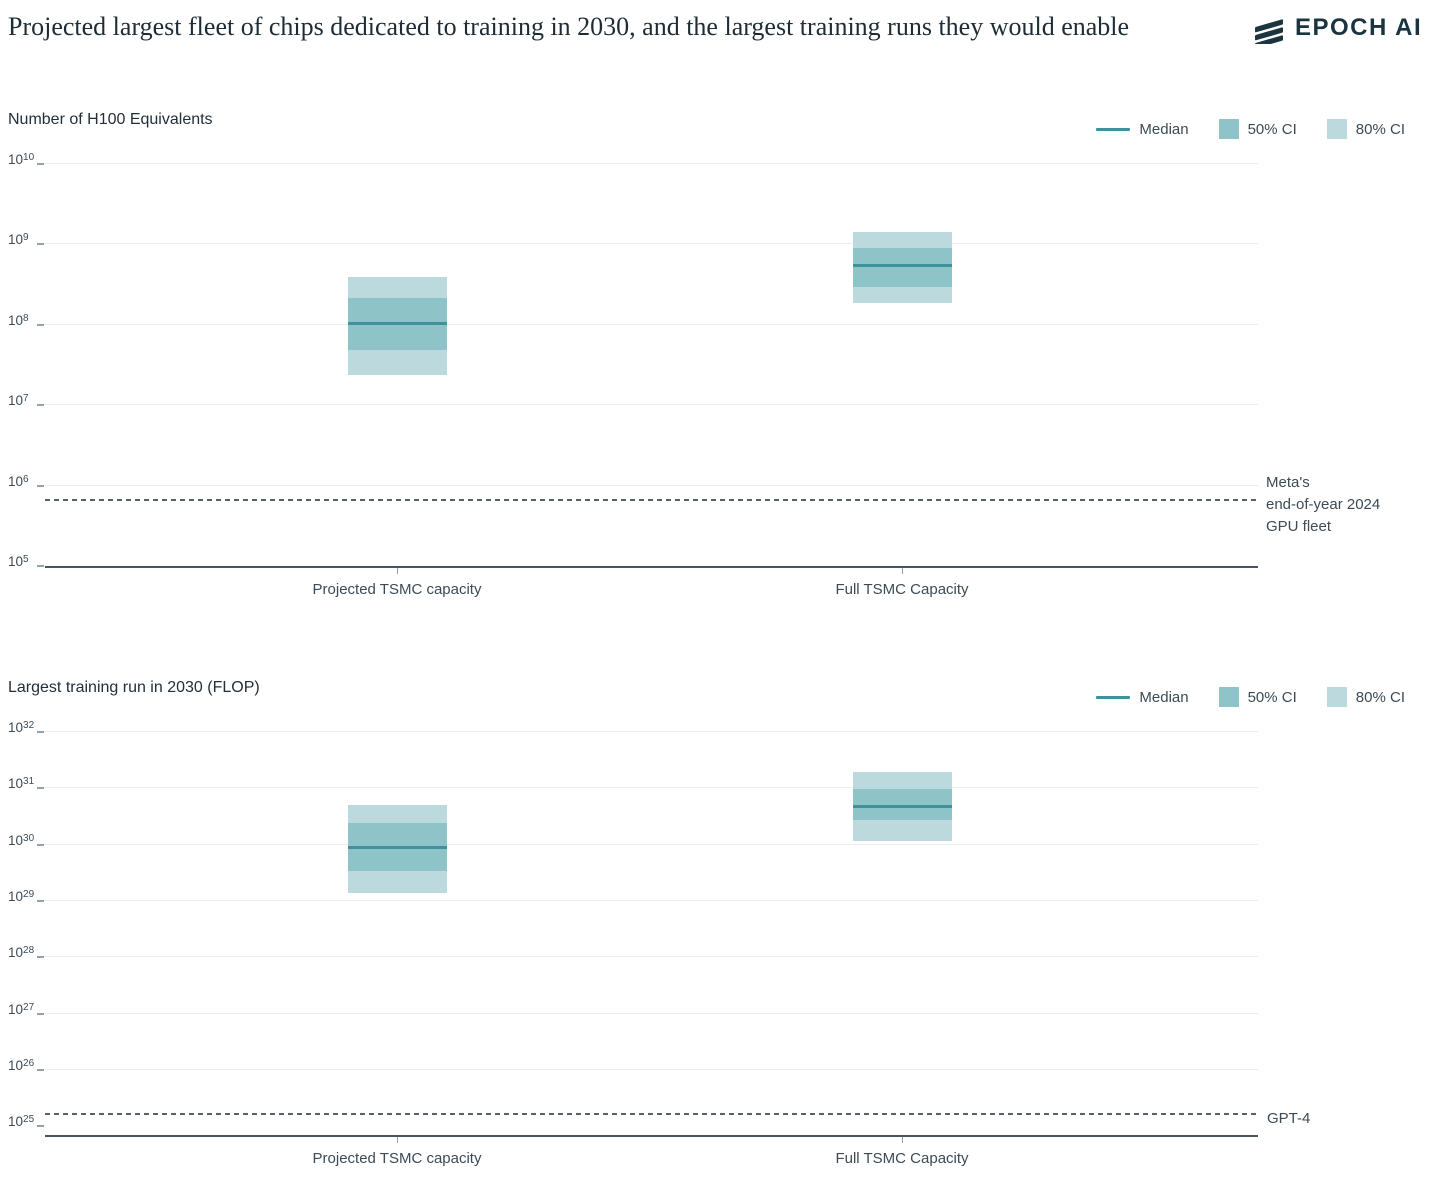 The width and height of the screenshot is (1429, 1186). I want to click on y-tick-label: 1010, so click(21, 159).